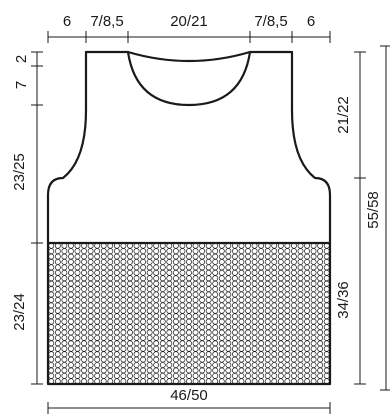  Describe the element at coordinates (343, 115) in the screenshot. I see `label-right-armhole: 21/22` at that location.